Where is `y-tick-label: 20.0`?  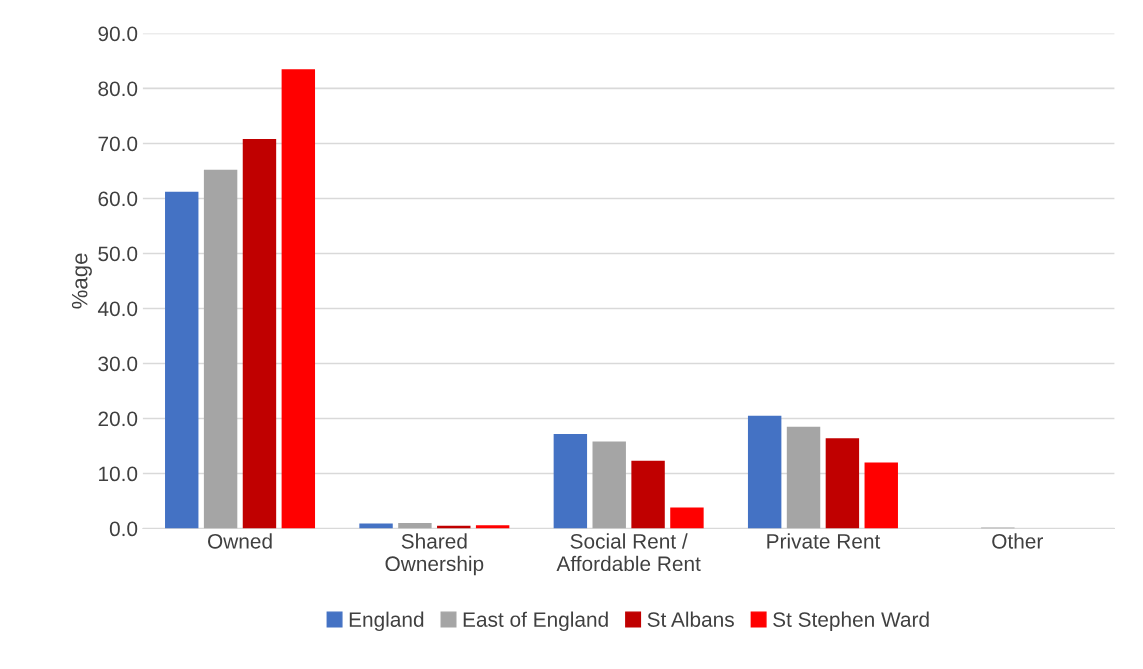
y-tick-label: 20.0 is located at coordinates (118, 419).